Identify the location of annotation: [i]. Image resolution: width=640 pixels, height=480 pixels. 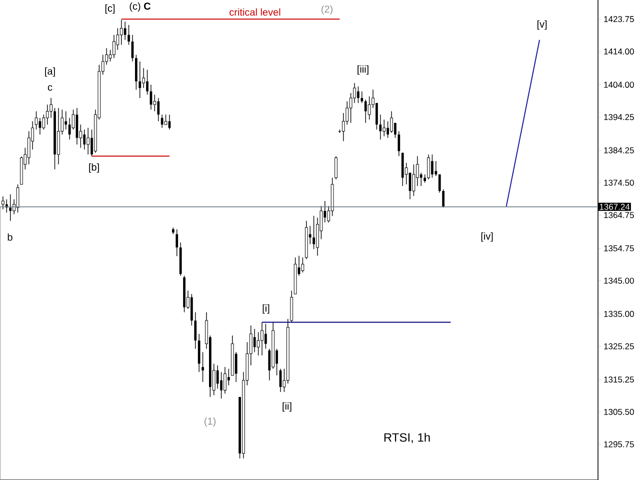
(266, 309).